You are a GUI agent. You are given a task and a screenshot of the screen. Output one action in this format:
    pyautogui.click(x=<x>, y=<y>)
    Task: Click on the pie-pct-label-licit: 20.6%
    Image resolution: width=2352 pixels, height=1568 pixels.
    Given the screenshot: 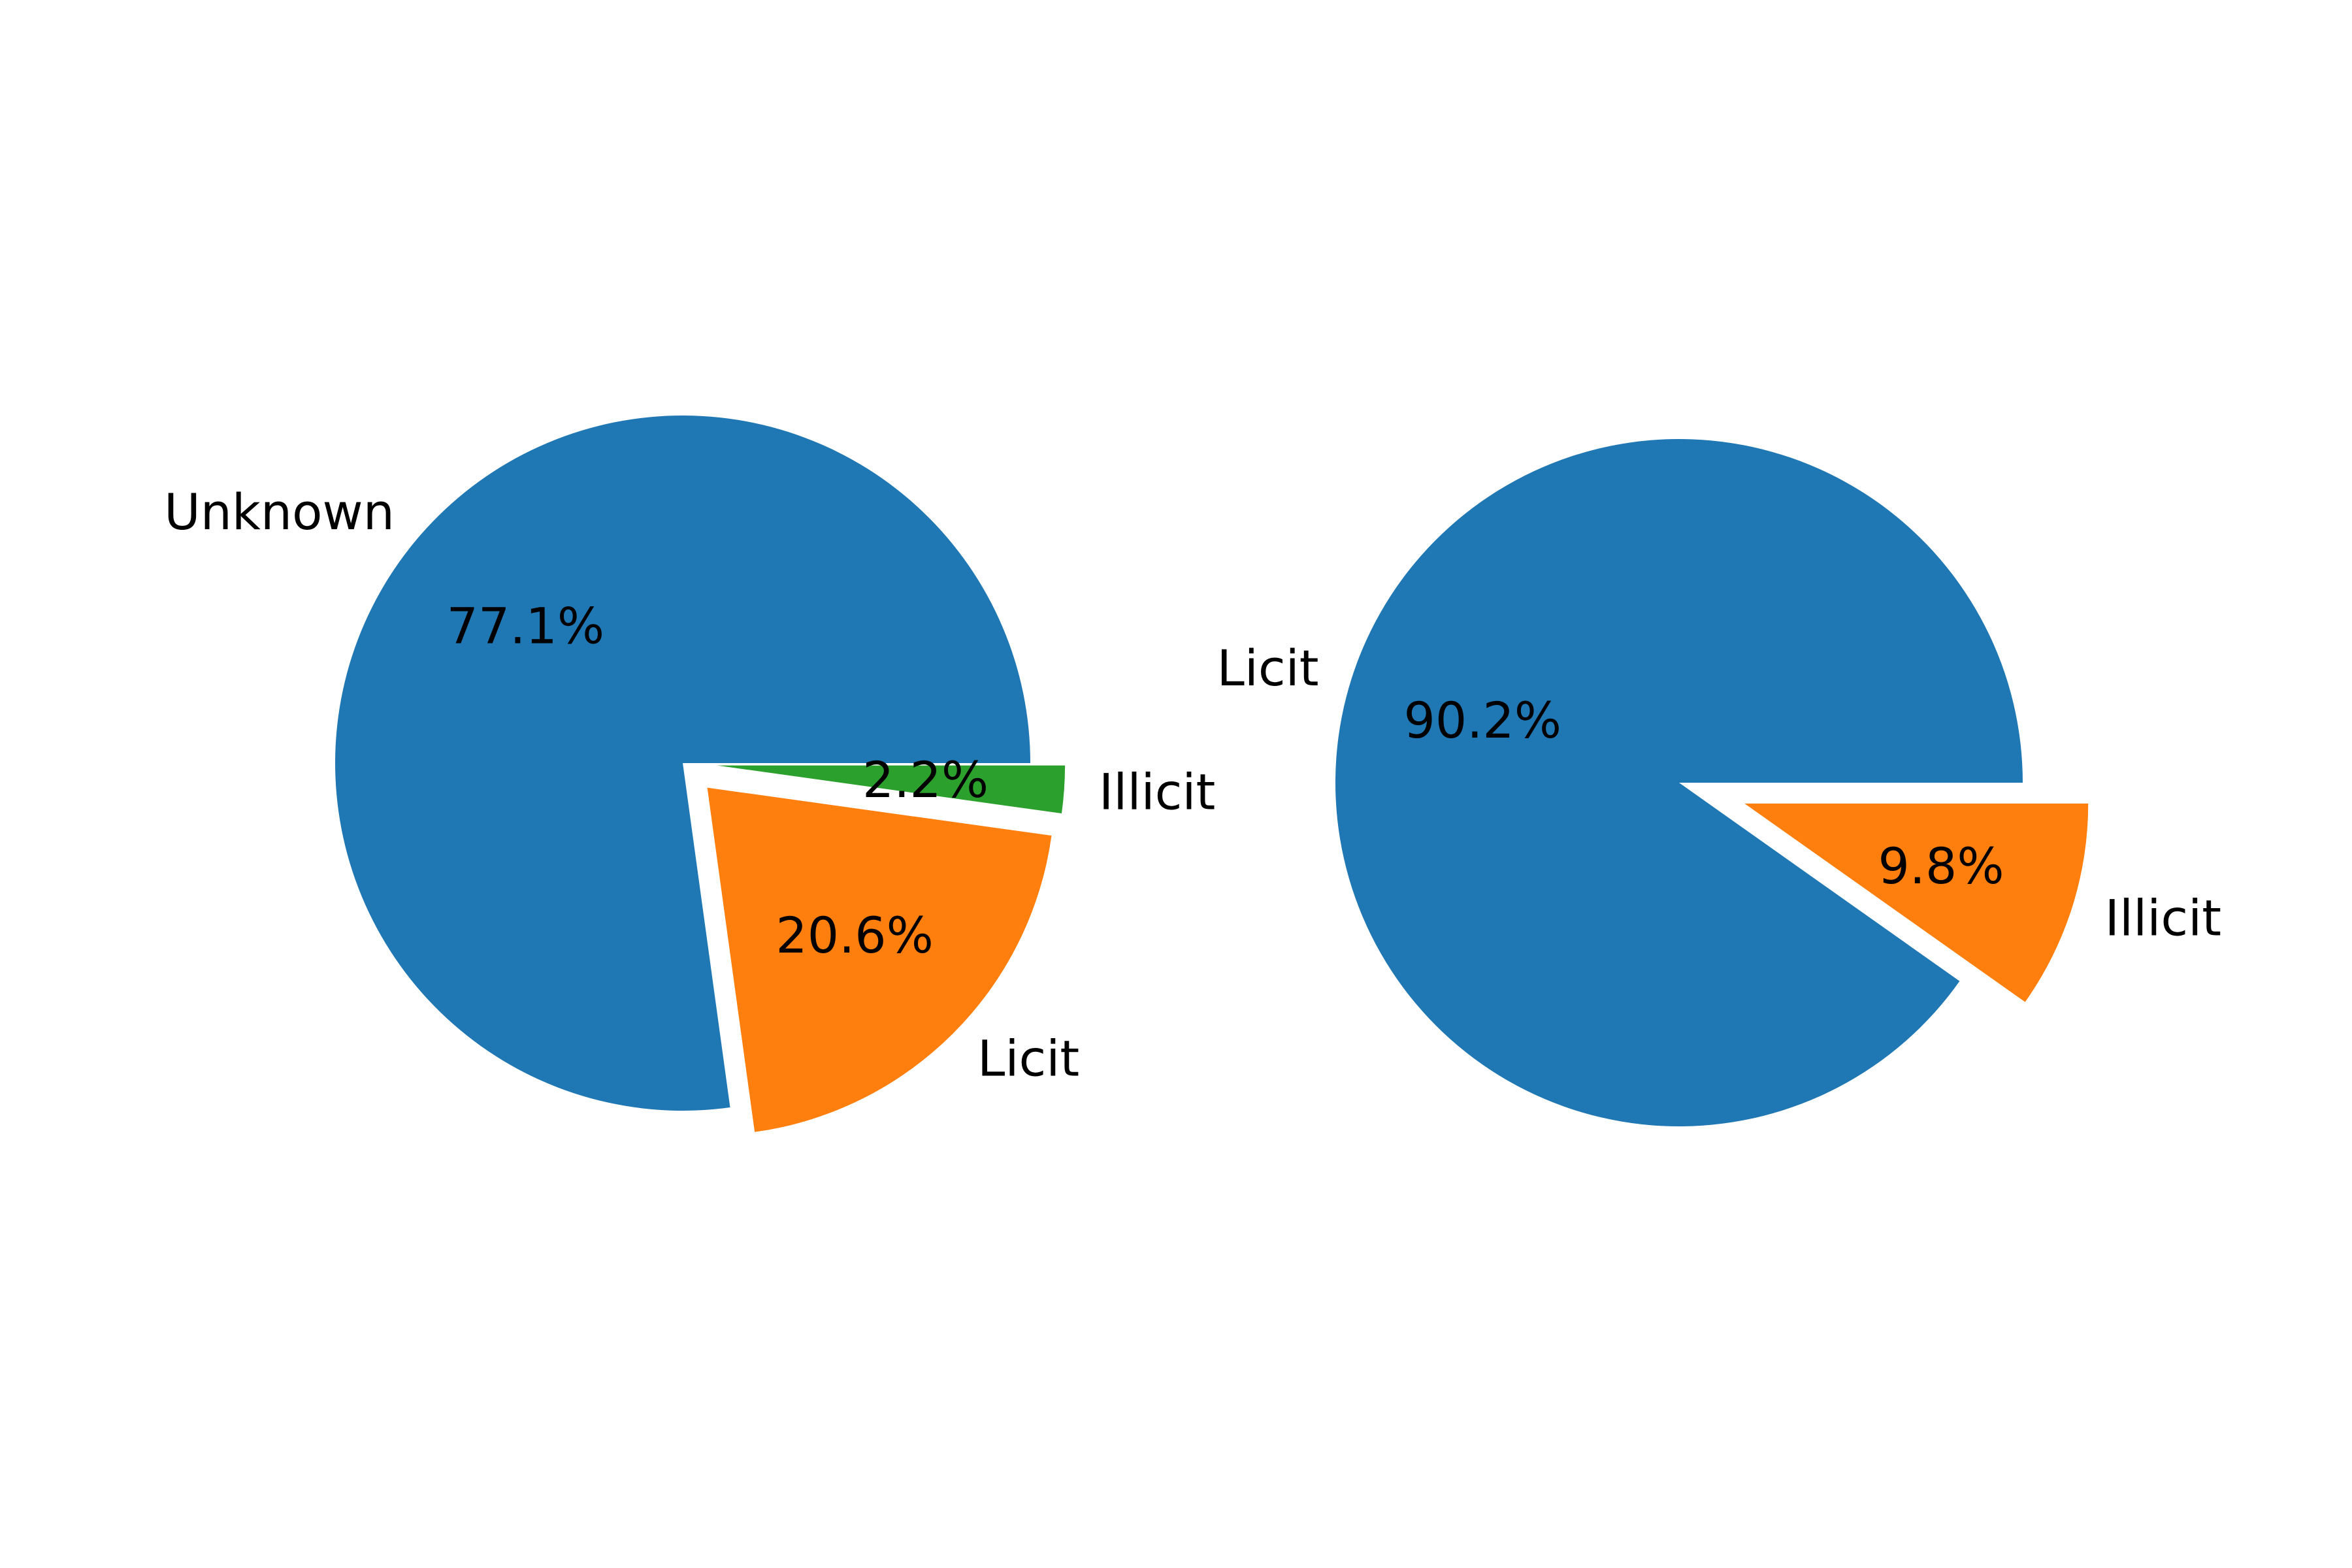 What is the action you would take?
    pyautogui.click(x=854, y=935)
    